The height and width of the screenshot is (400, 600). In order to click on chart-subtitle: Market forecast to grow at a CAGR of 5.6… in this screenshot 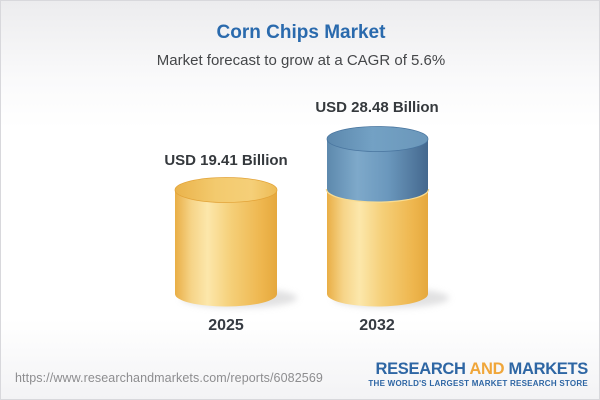, I will do `click(301, 60)`.